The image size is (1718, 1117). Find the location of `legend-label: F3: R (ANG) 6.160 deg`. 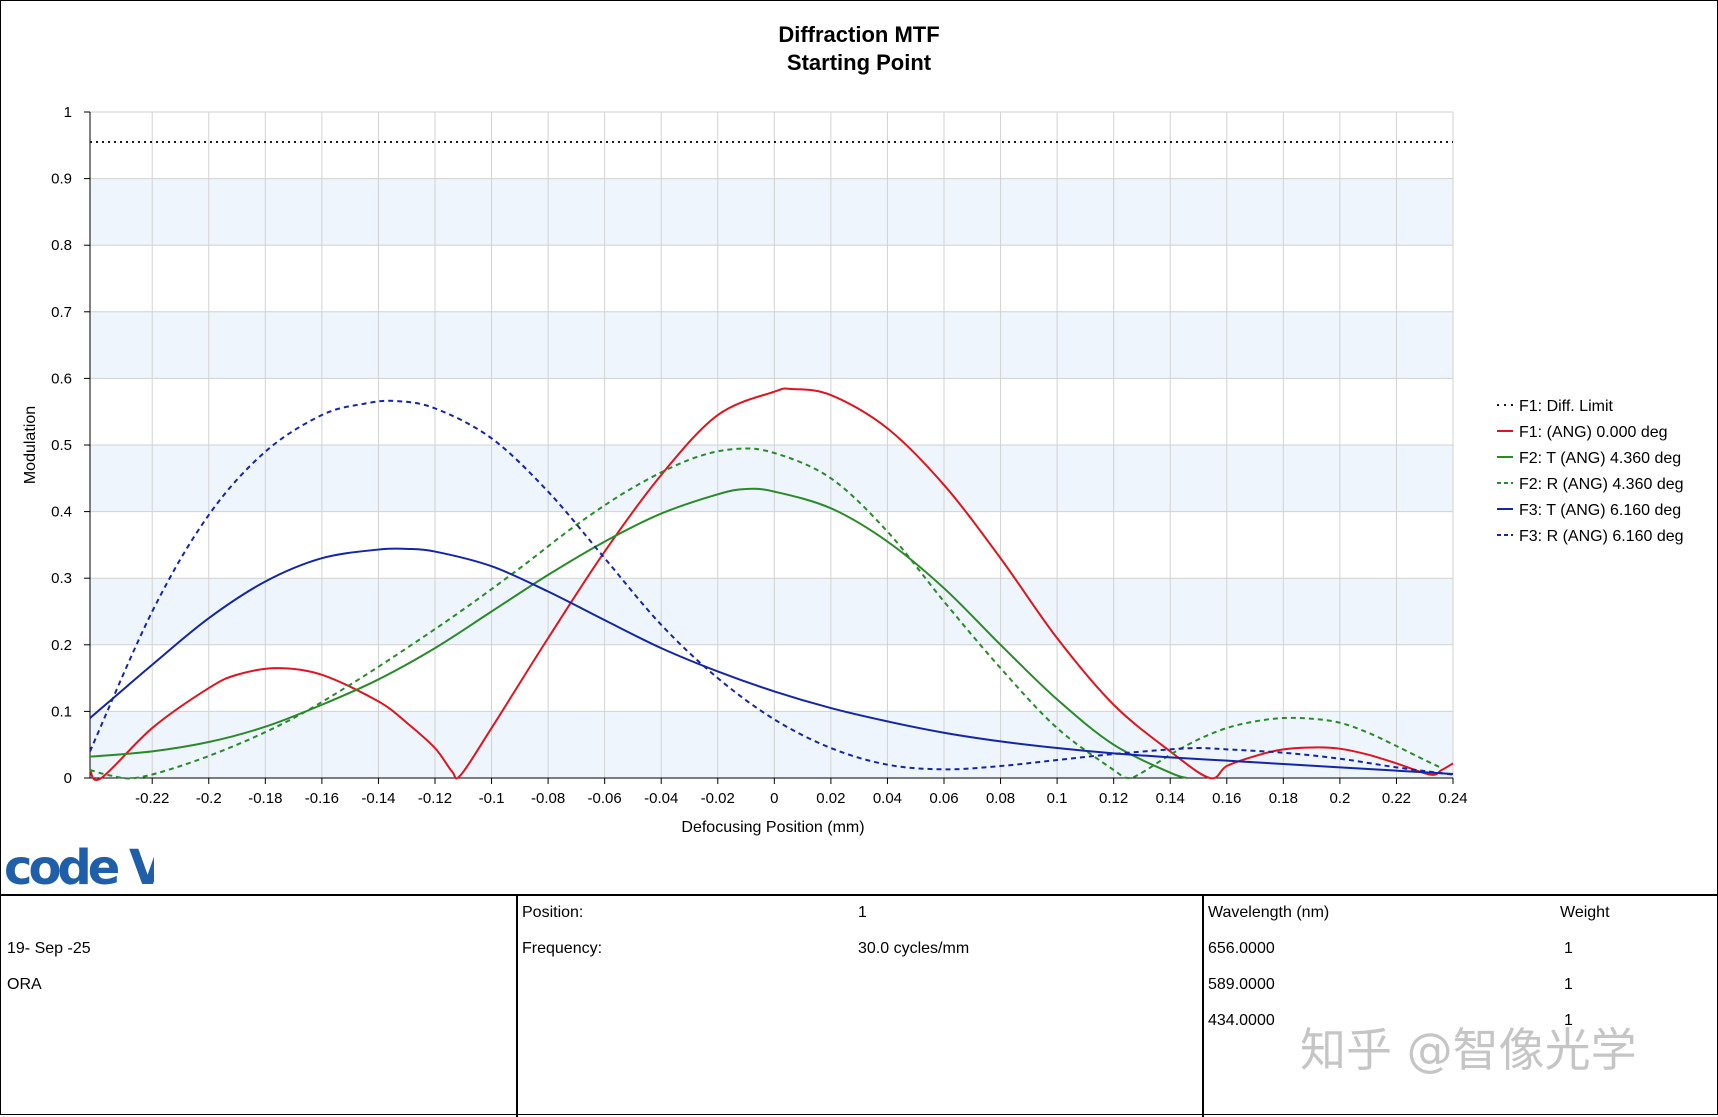

legend-label: F3: R (ANG) 6.160 deg is located at coordinates (1601, 536).